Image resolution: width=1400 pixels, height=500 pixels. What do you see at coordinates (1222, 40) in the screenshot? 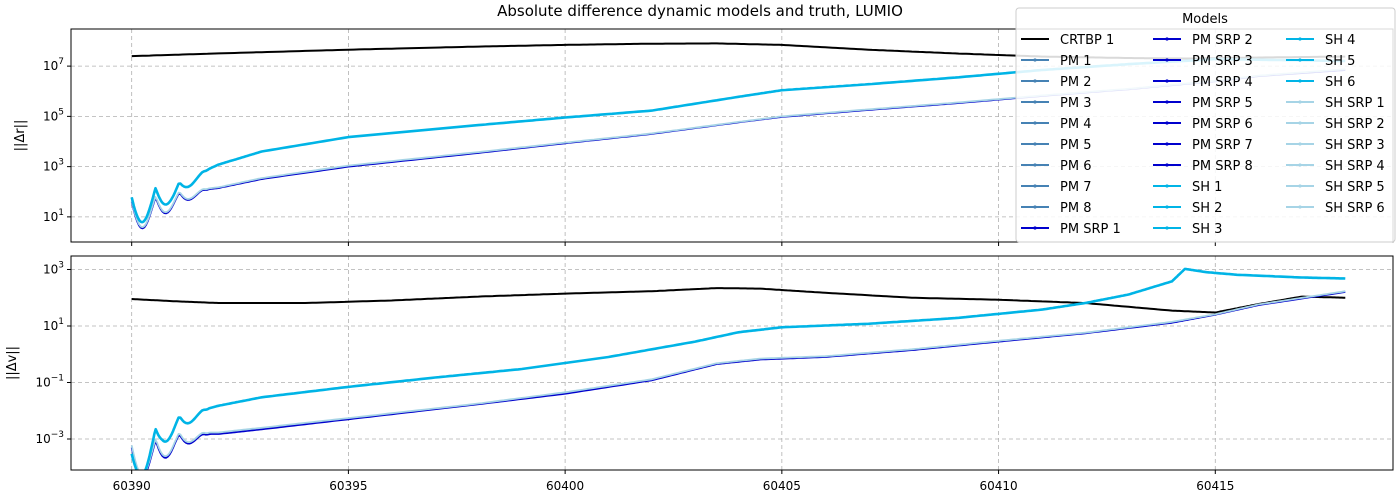
I see `legend-entry-label: PM SRP 2` at bounding box center [1222, 40].